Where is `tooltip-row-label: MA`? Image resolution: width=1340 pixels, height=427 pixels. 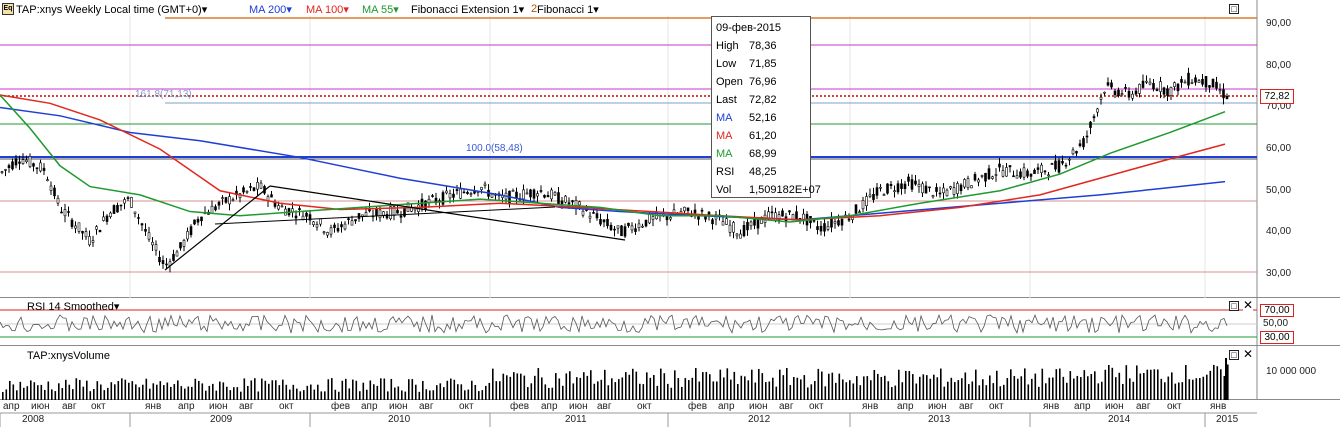
tooltip-row-label: MA is located at coordinates (724, 136).